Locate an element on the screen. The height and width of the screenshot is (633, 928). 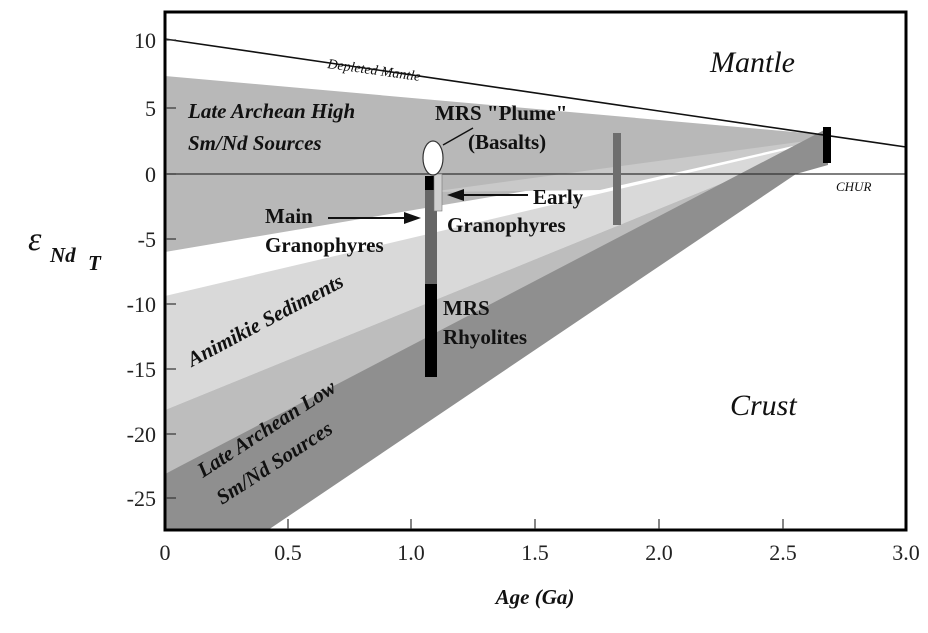
arrow-main-granophyres is located at coordinates (374, 218).